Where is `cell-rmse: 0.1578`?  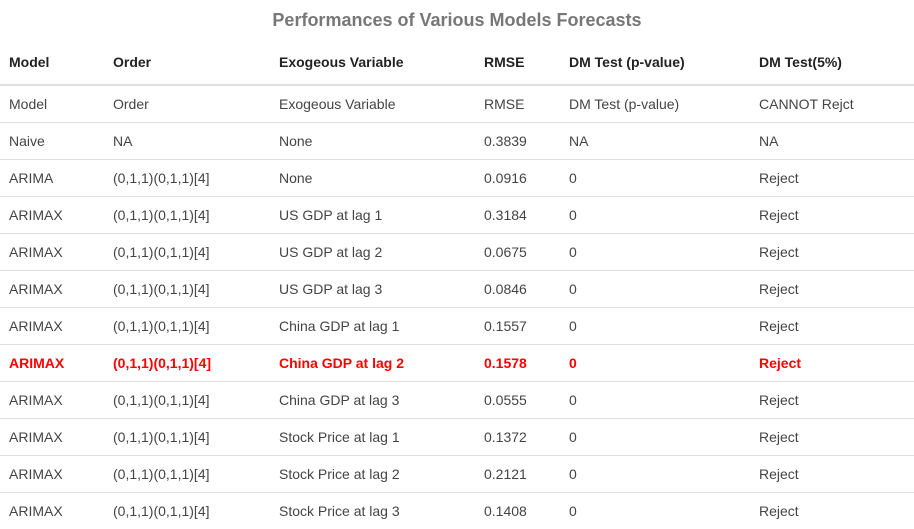
cell-rmse: 0.1578 is located at coordinates (517, 363).